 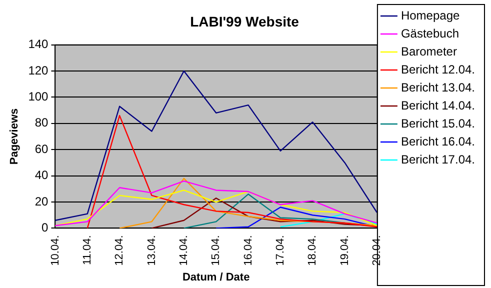 What do you see at coordinates (437, 105) in the screenshot?
I see `legend-label: Bericht 14.04.` at bounding box center [437, 105].